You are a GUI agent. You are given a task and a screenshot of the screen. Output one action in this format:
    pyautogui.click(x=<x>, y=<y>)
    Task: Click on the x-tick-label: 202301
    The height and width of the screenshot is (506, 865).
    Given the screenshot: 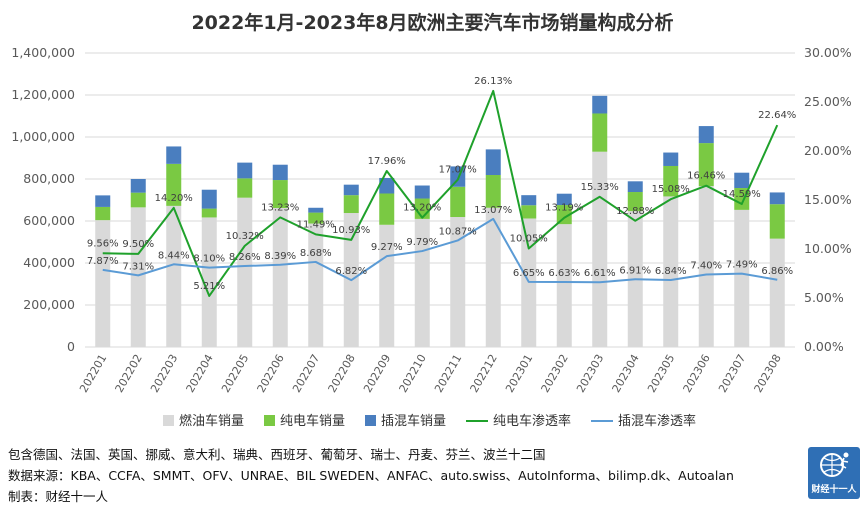 What is the action you would take?
    pyautogui.click(x=519, y=373)
    